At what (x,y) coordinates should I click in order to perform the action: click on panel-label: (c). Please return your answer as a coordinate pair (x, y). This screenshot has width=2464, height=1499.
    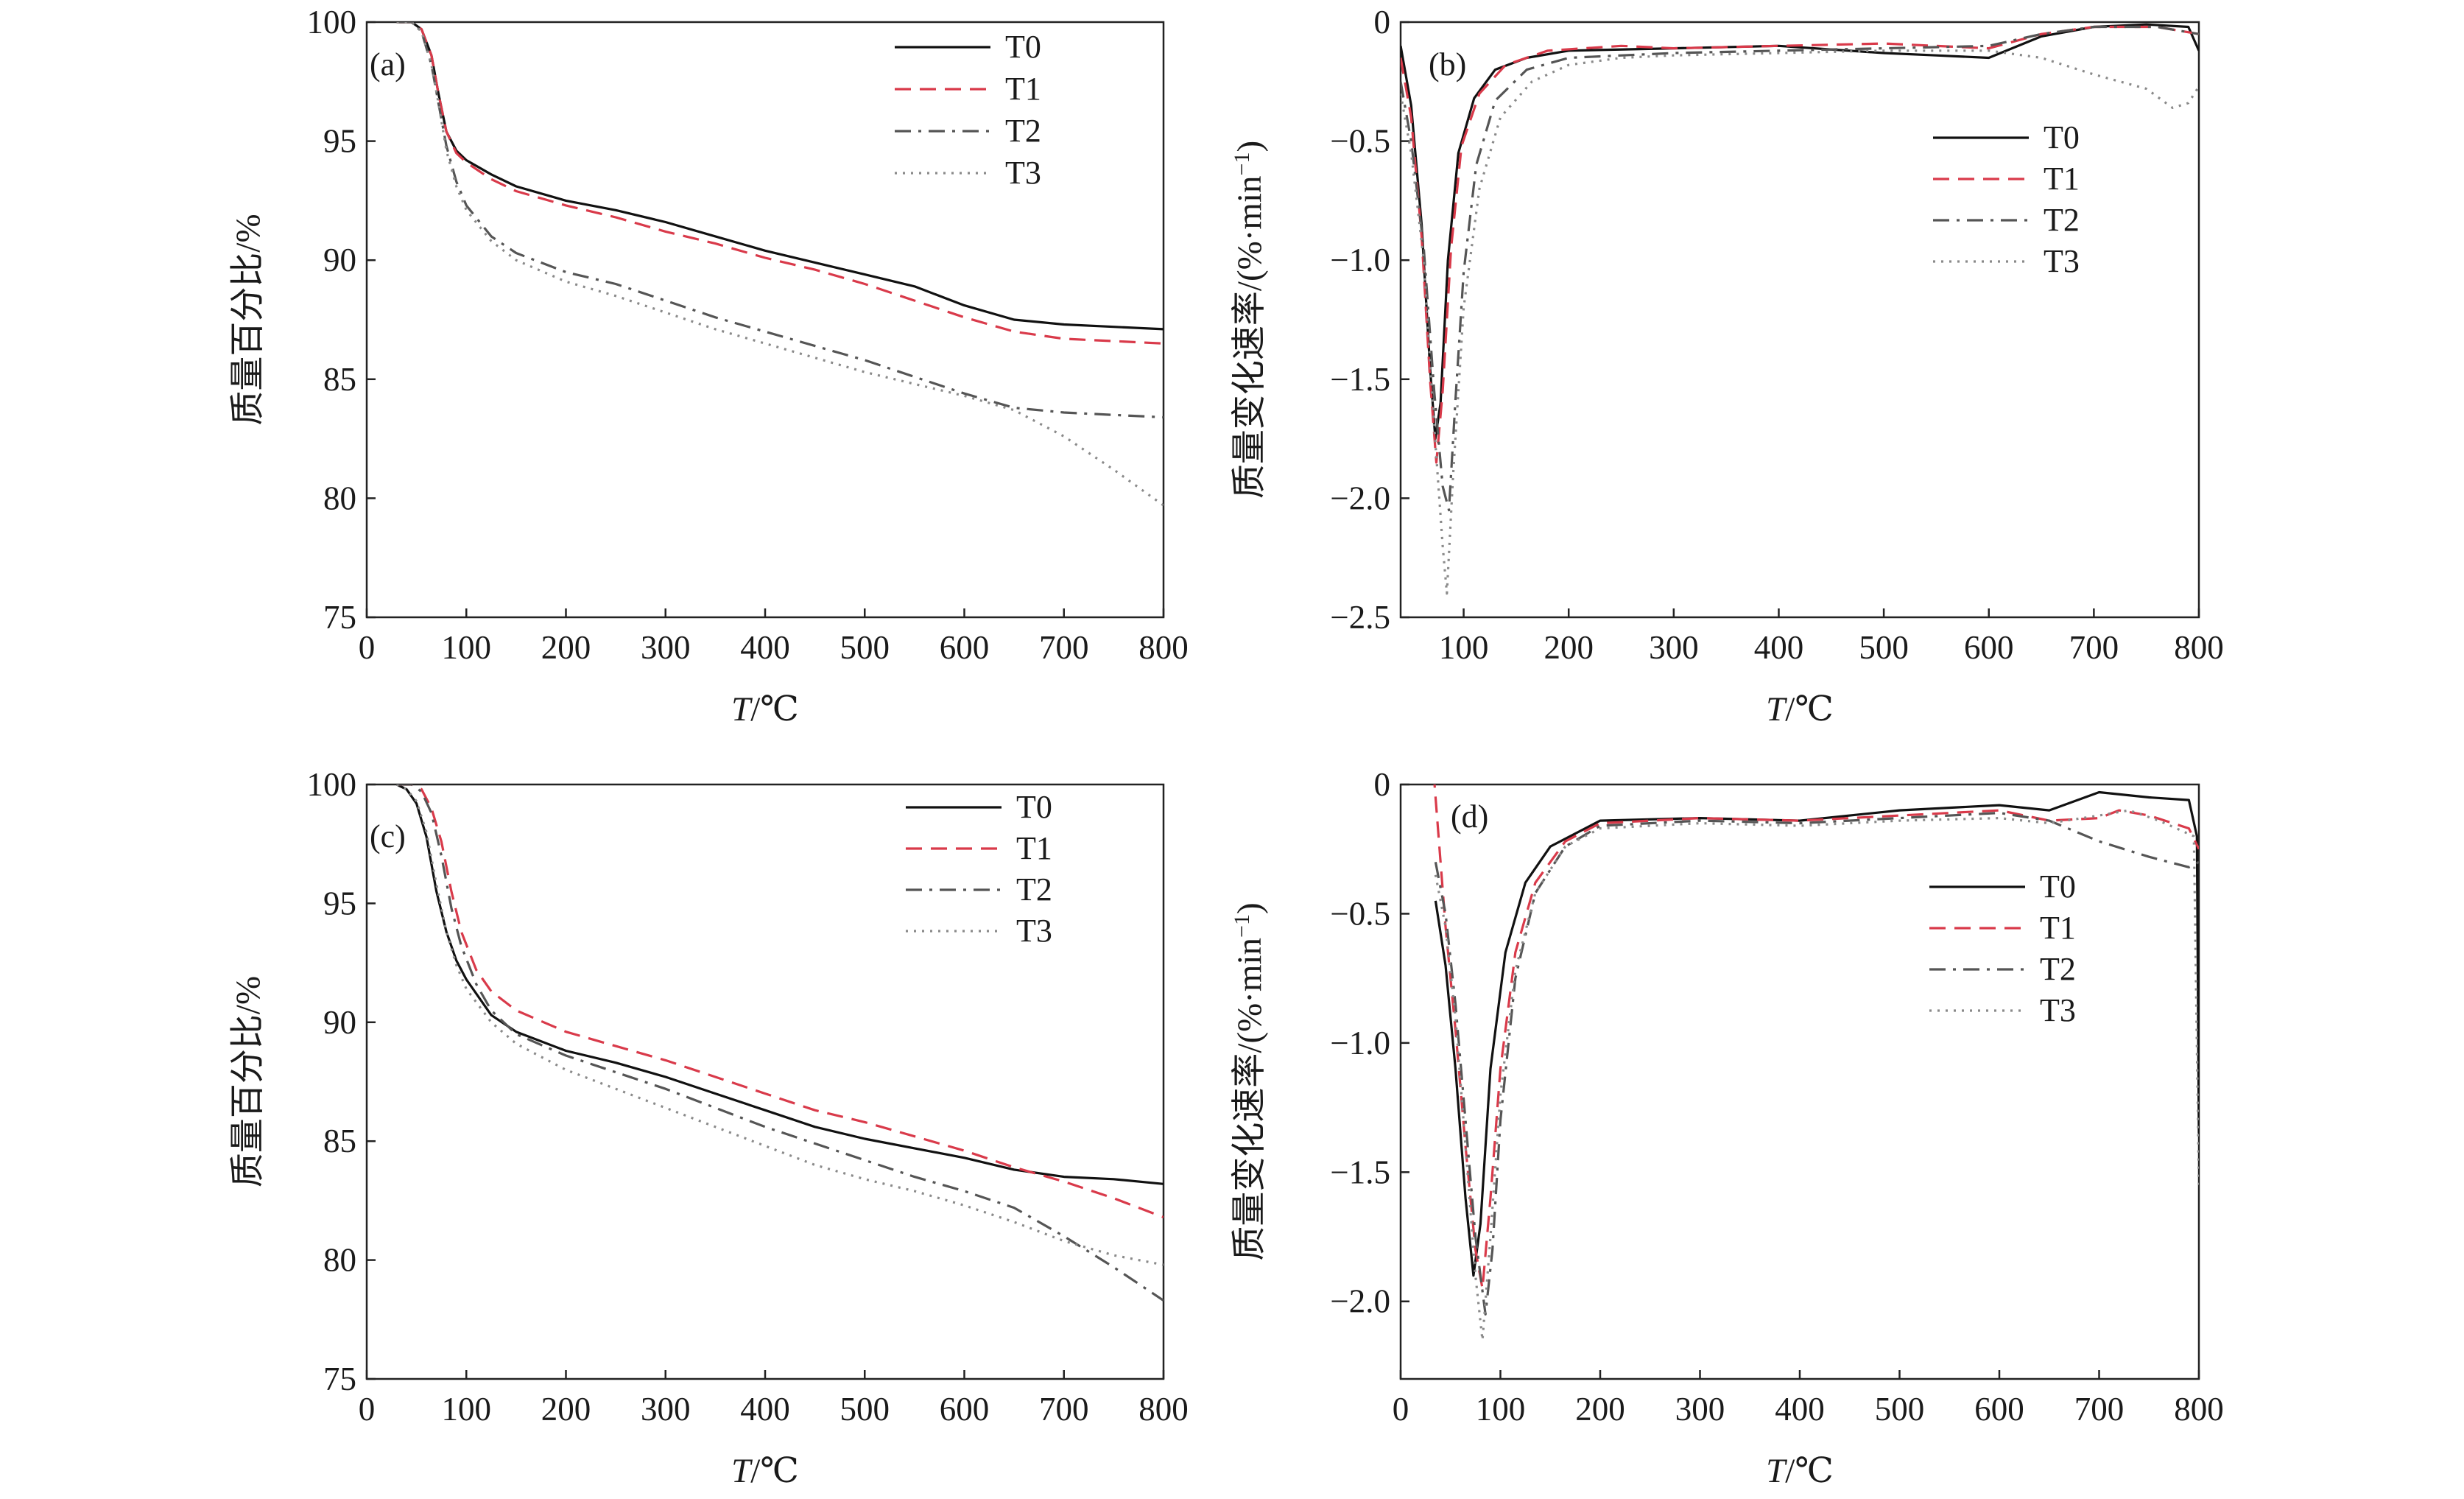
    Looking at the image, I should click on (388, 836).